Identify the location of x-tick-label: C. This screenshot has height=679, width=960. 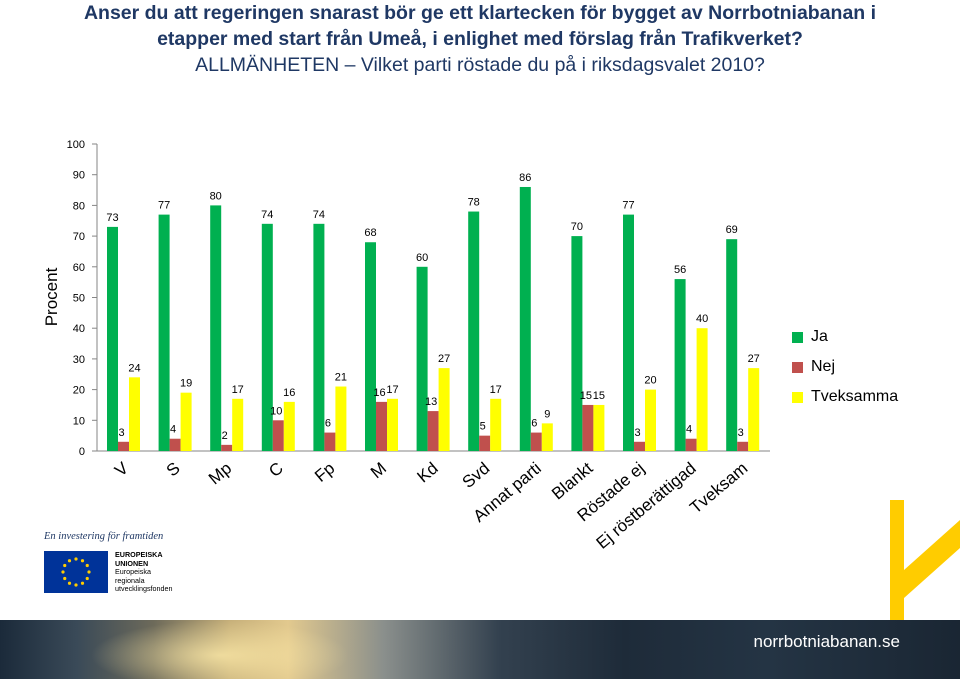
(276, 470).